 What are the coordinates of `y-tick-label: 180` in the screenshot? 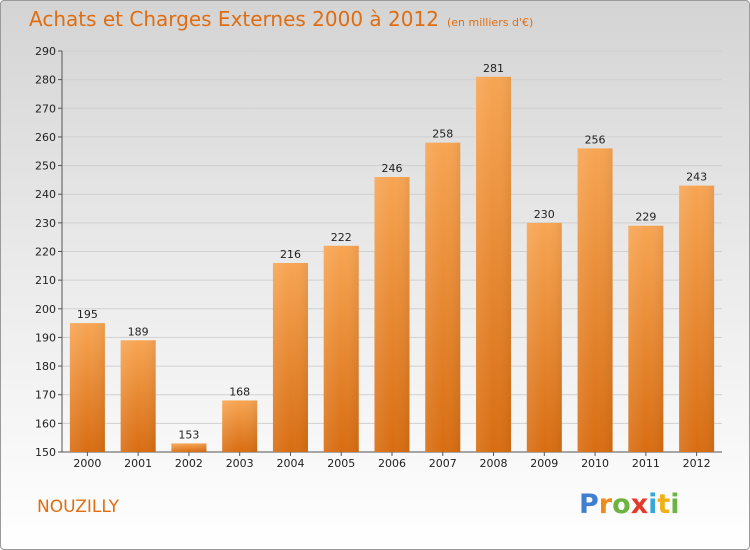 It's located at (45, 366).